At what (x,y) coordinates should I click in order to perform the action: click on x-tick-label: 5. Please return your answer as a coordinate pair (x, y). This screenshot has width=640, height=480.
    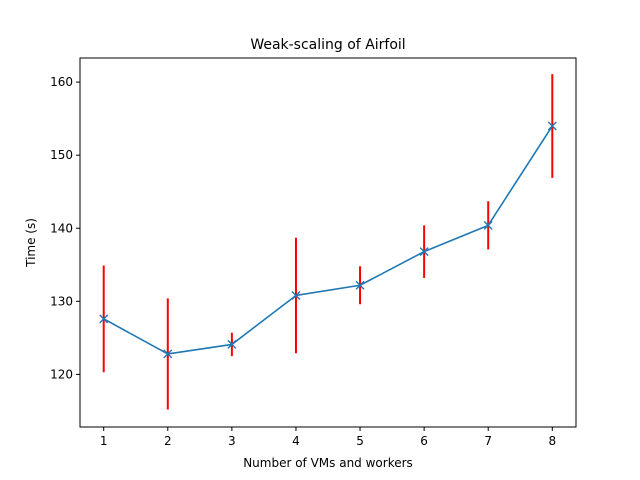
    Looking at the image, I should click on (360, 441).